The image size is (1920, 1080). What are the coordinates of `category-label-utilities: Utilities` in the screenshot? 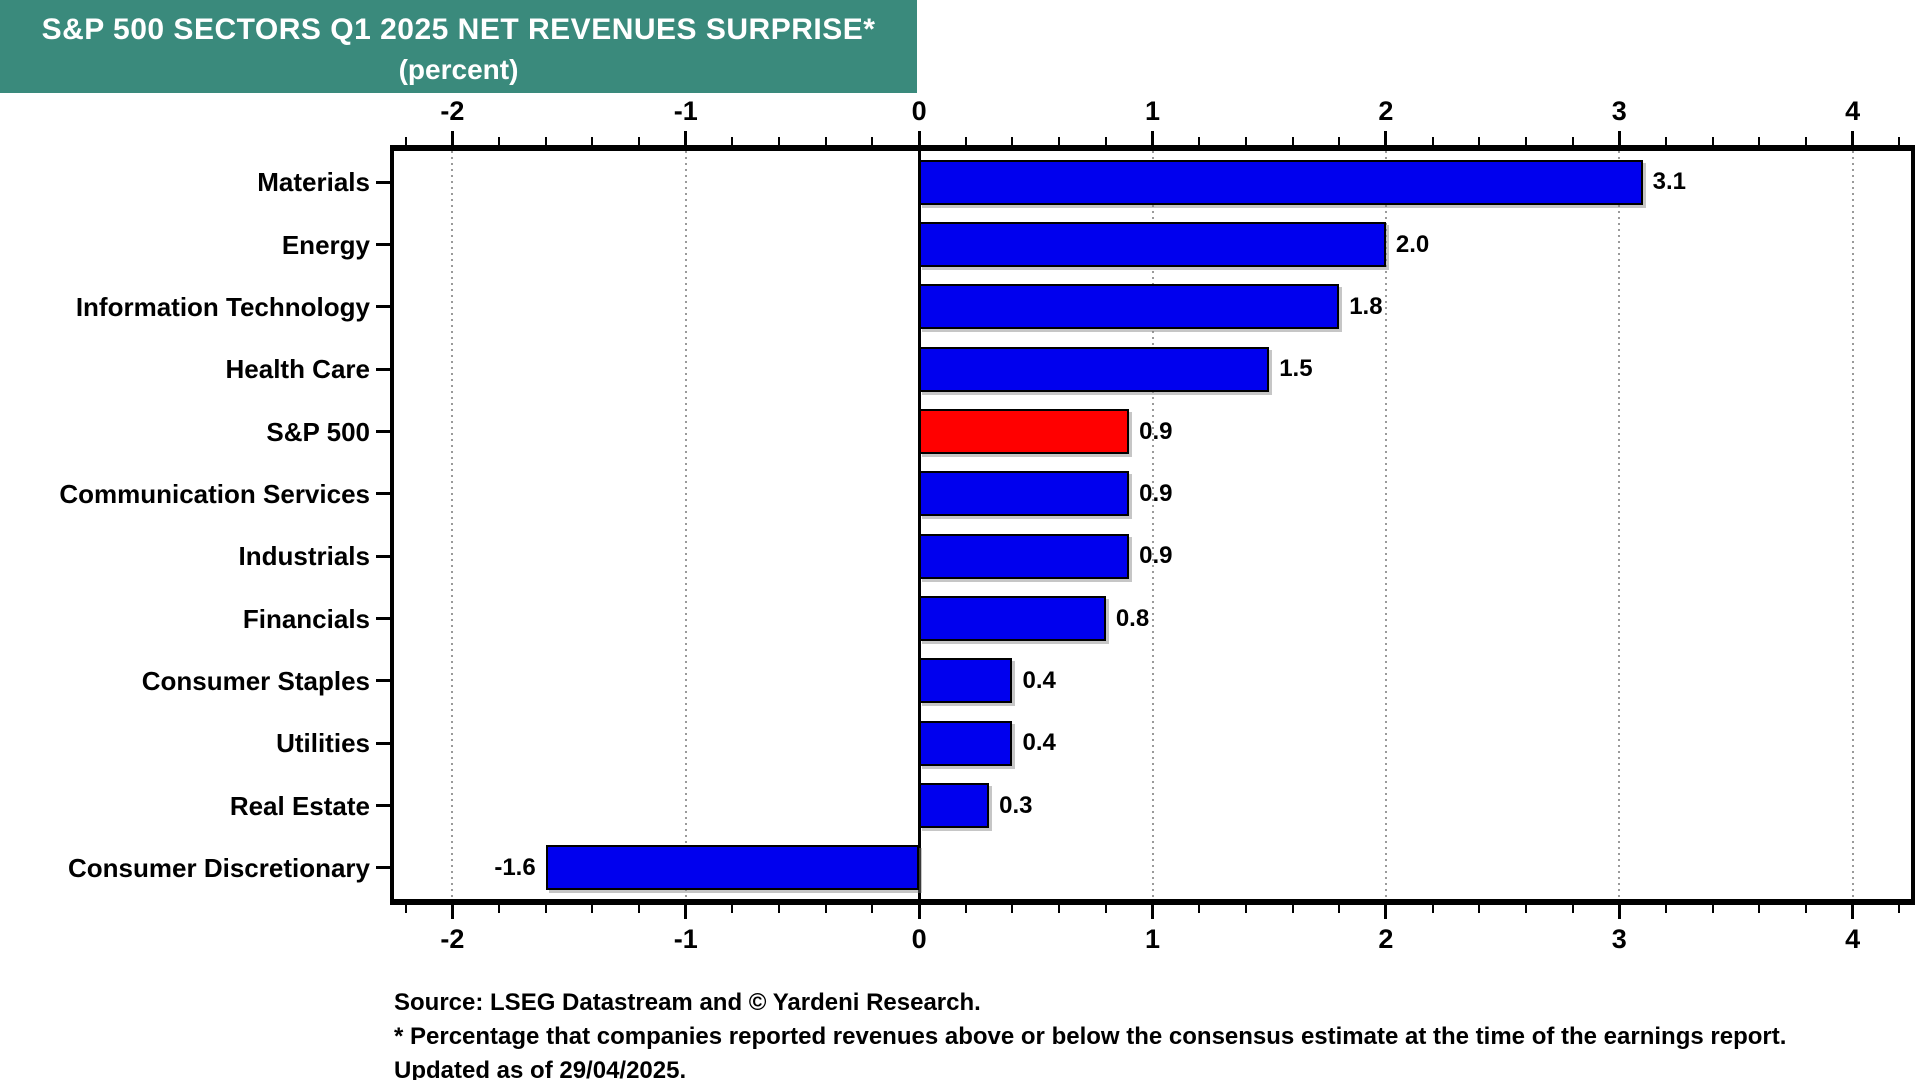 It's located at (323, 743).